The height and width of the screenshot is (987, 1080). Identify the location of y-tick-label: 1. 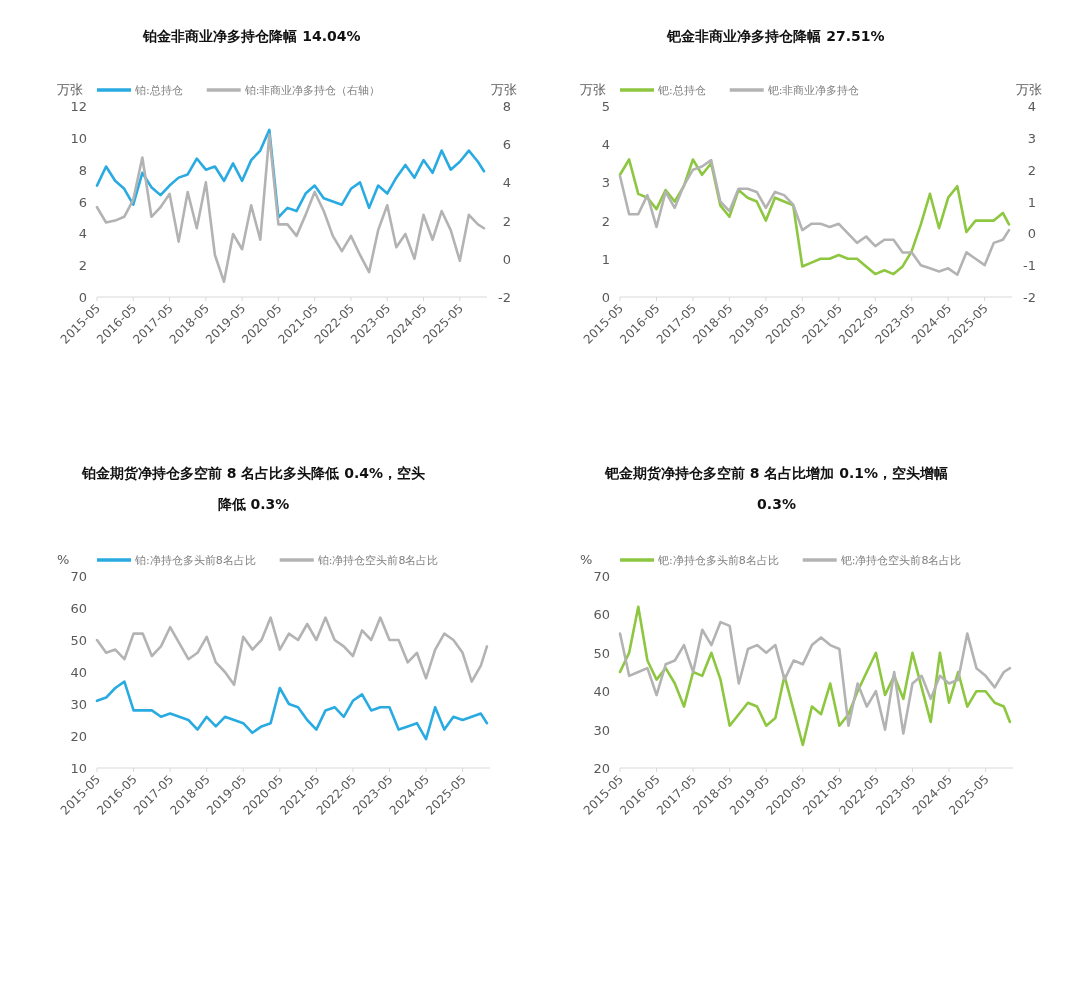
(605, 259).